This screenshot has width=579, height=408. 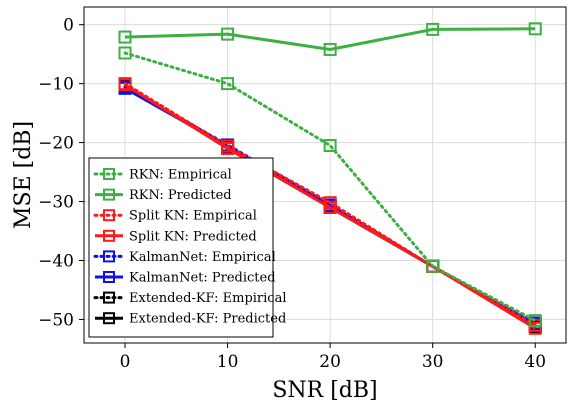 I want to click on legend-item: Split KN: Empirical, so click(x=175, y=216).